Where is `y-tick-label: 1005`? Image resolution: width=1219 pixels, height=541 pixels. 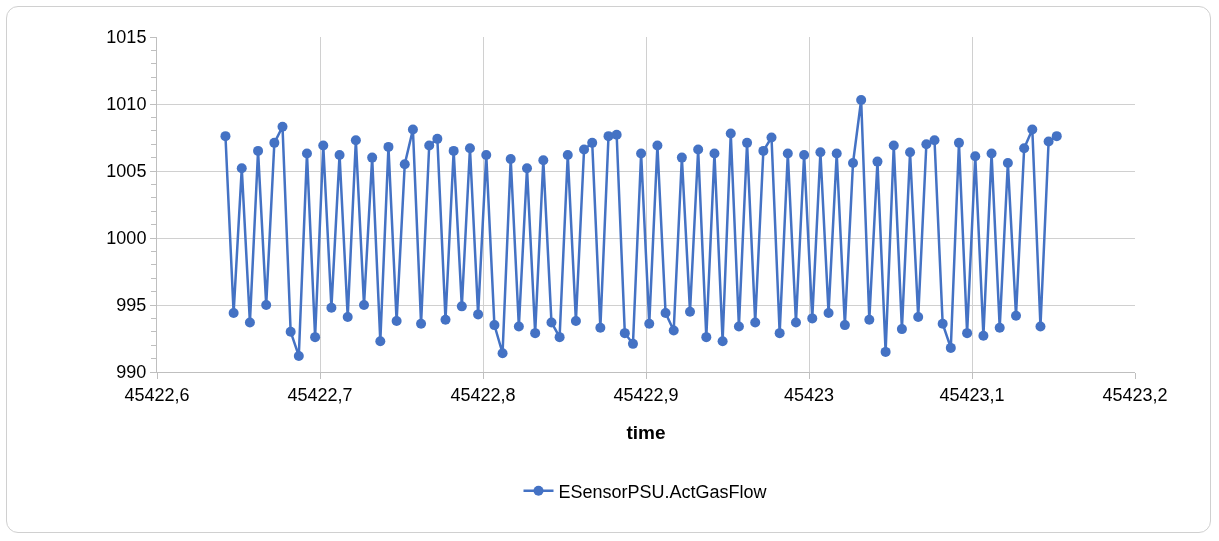 y-tick-label: 1005 is located at coordinates (126, 171).